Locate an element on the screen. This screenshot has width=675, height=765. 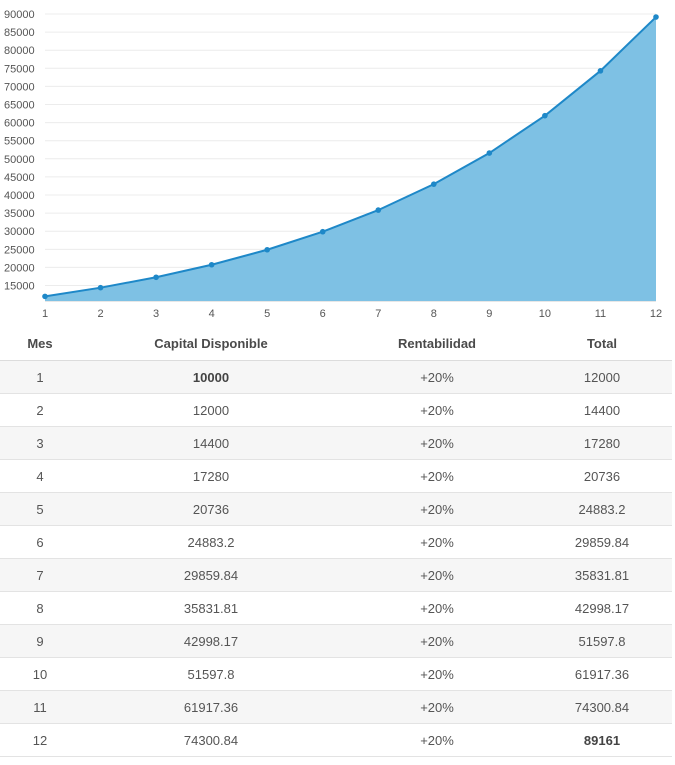
x-tick-label: 10 is located at coordinates (545, 314).